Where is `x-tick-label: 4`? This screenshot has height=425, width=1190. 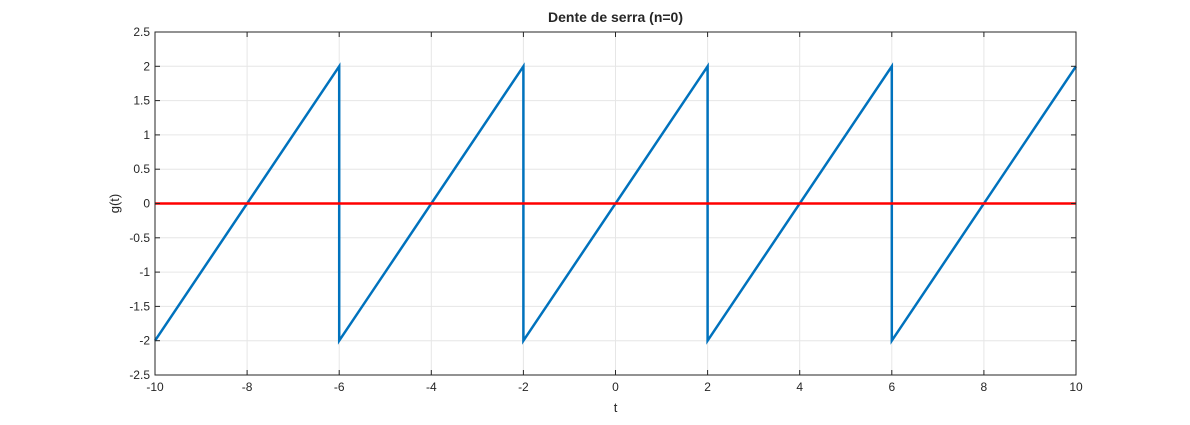
x-tick-label: 4 is located at coordinates (799, 387).